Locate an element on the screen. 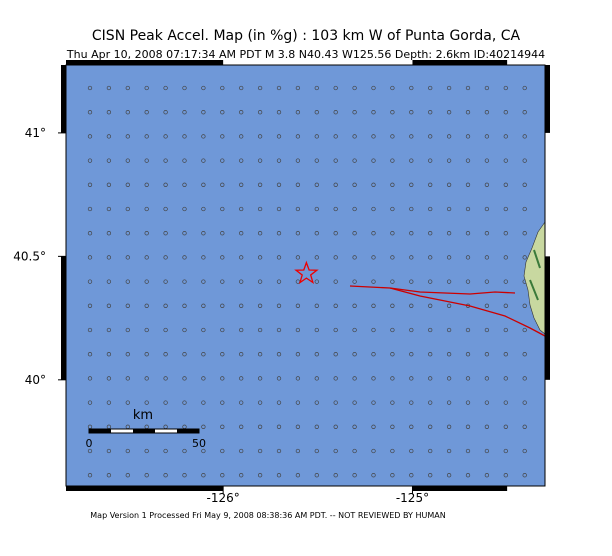 This screenshot has height=556, width=612. y-tick-label: 40.5° is located at coordinates (29, 256).